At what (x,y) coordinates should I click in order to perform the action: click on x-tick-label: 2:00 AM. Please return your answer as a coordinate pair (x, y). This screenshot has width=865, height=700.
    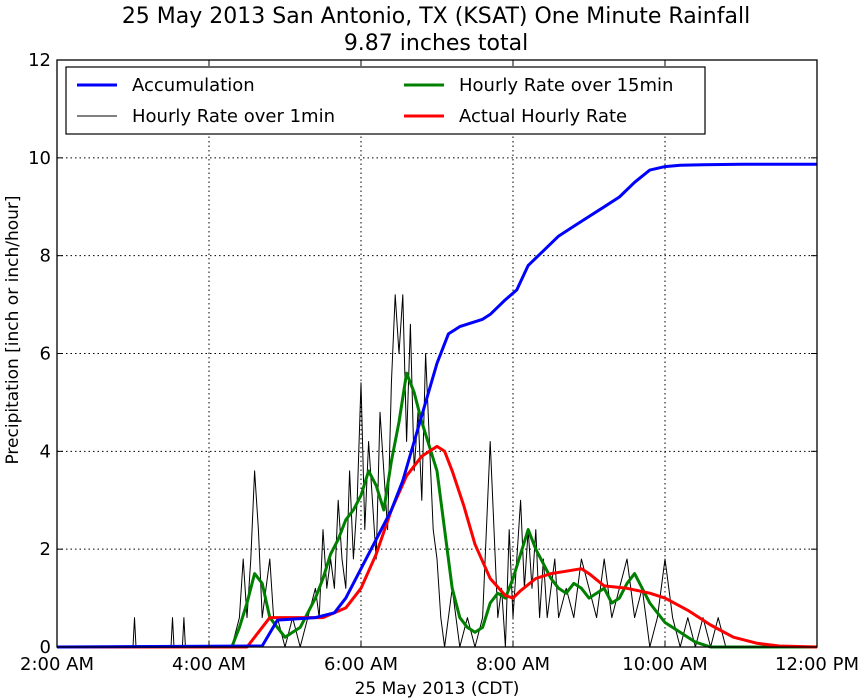
    Looking at the image, I should click on (57, 664).